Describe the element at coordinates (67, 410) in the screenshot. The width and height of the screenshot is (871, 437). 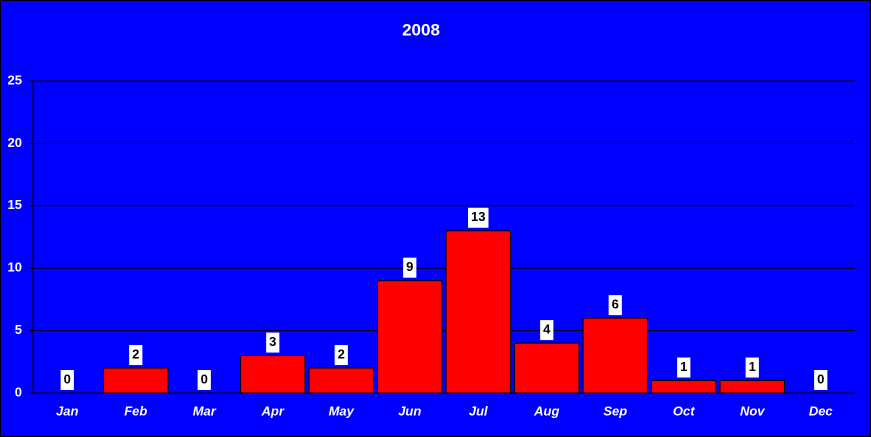
I see `x-tick-label: Jan` at that location.